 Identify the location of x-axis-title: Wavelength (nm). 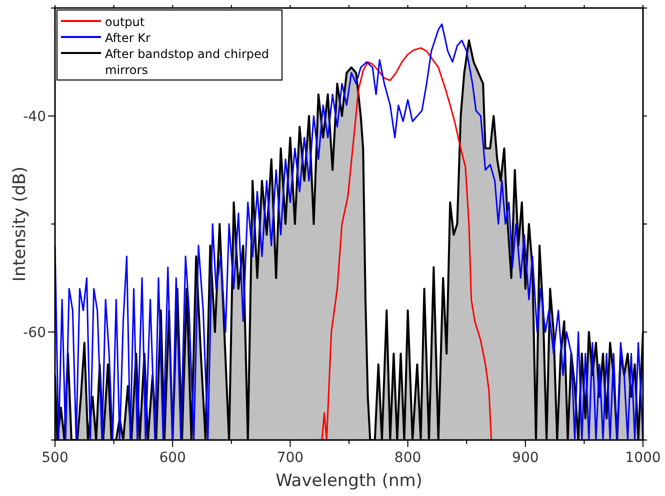
(349, 481).